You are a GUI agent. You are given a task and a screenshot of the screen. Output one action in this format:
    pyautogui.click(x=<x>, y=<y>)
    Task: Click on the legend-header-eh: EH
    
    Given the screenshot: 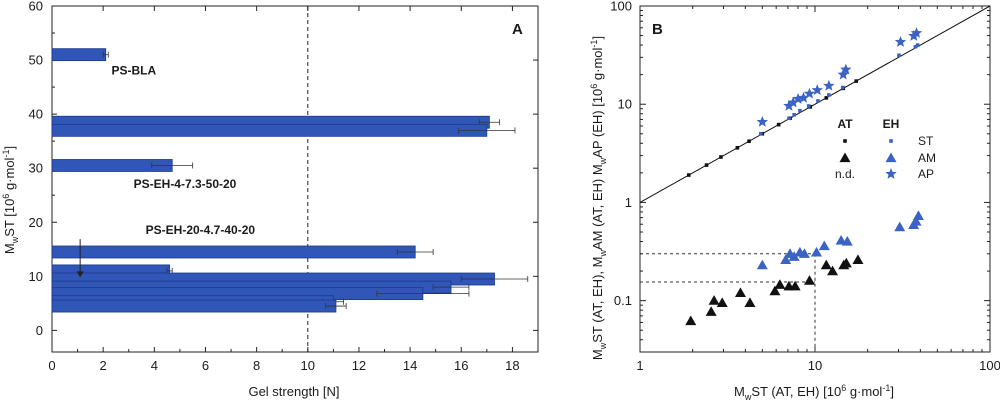 What is the action you would take?
    pyautogui.click(x=891, y=124)
    